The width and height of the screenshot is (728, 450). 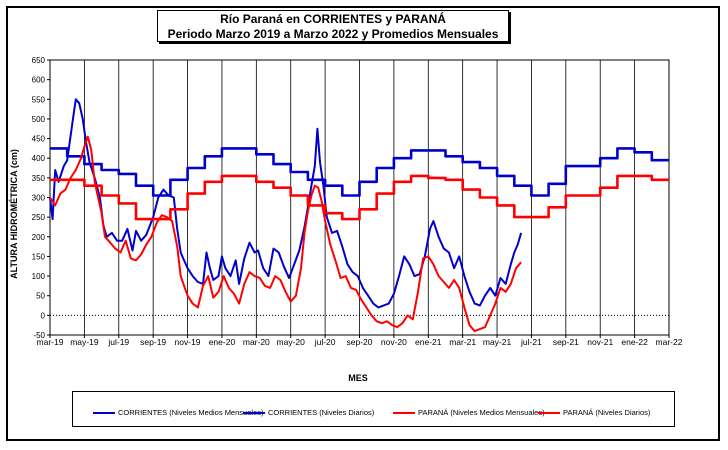 What do you see at coordinates (191, 412) in the screenshot?
I see `legend-label: CORRIENTES (Niveles Medios Mensuales)` at bounding box center [191, 412].